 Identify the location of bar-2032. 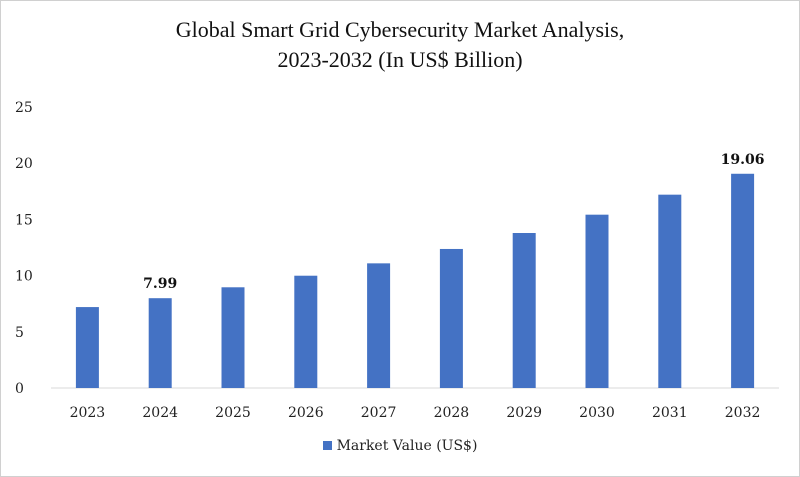
(743, 280).